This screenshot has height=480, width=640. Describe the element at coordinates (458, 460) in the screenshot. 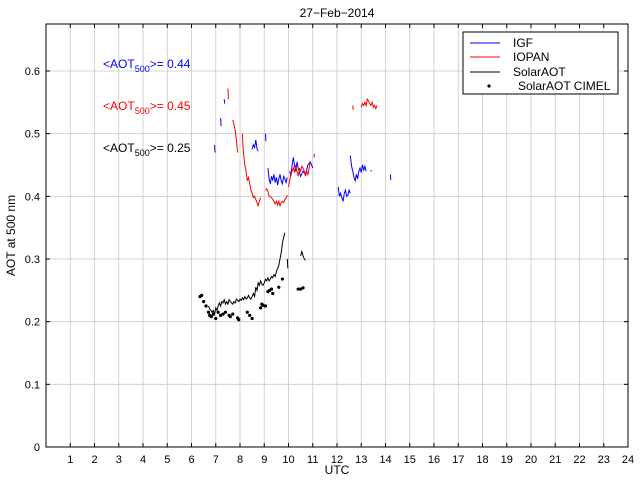

I see `x-tick-label: 17` at that location.